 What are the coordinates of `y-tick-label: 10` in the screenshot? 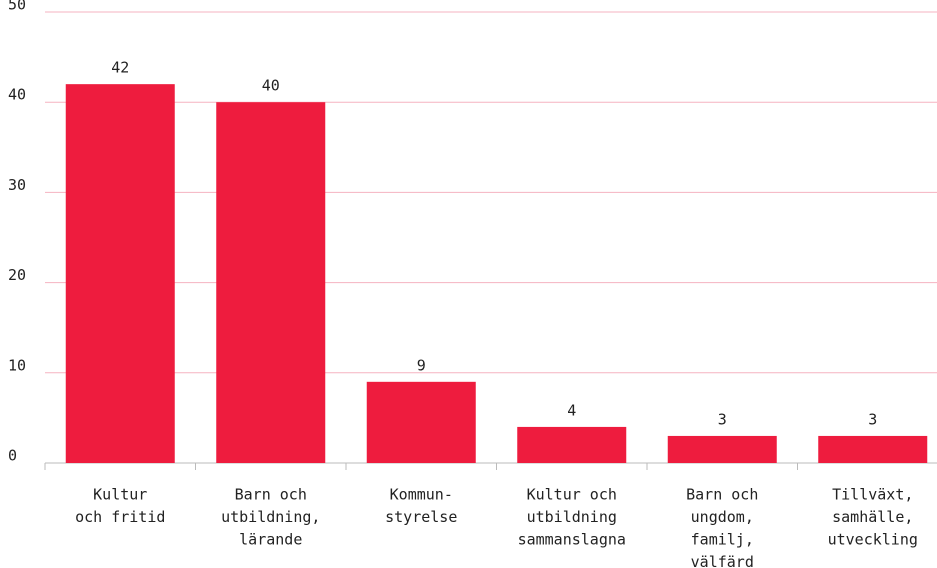 It's located at (17, 365).